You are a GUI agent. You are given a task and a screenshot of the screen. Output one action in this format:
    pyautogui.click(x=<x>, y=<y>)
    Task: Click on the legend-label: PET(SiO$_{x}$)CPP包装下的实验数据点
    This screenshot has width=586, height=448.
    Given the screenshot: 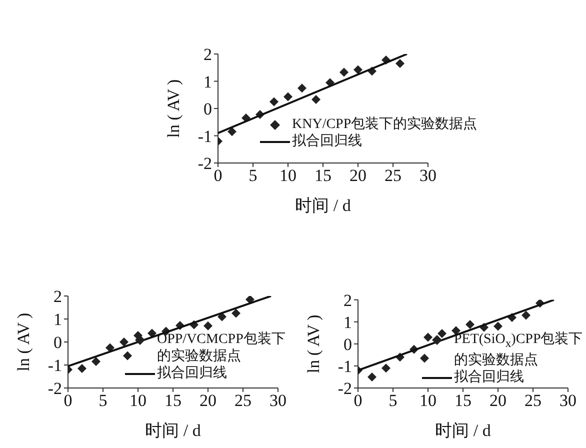 What is the action you would take?
    pyautogui.click(x=519, y=350)
    